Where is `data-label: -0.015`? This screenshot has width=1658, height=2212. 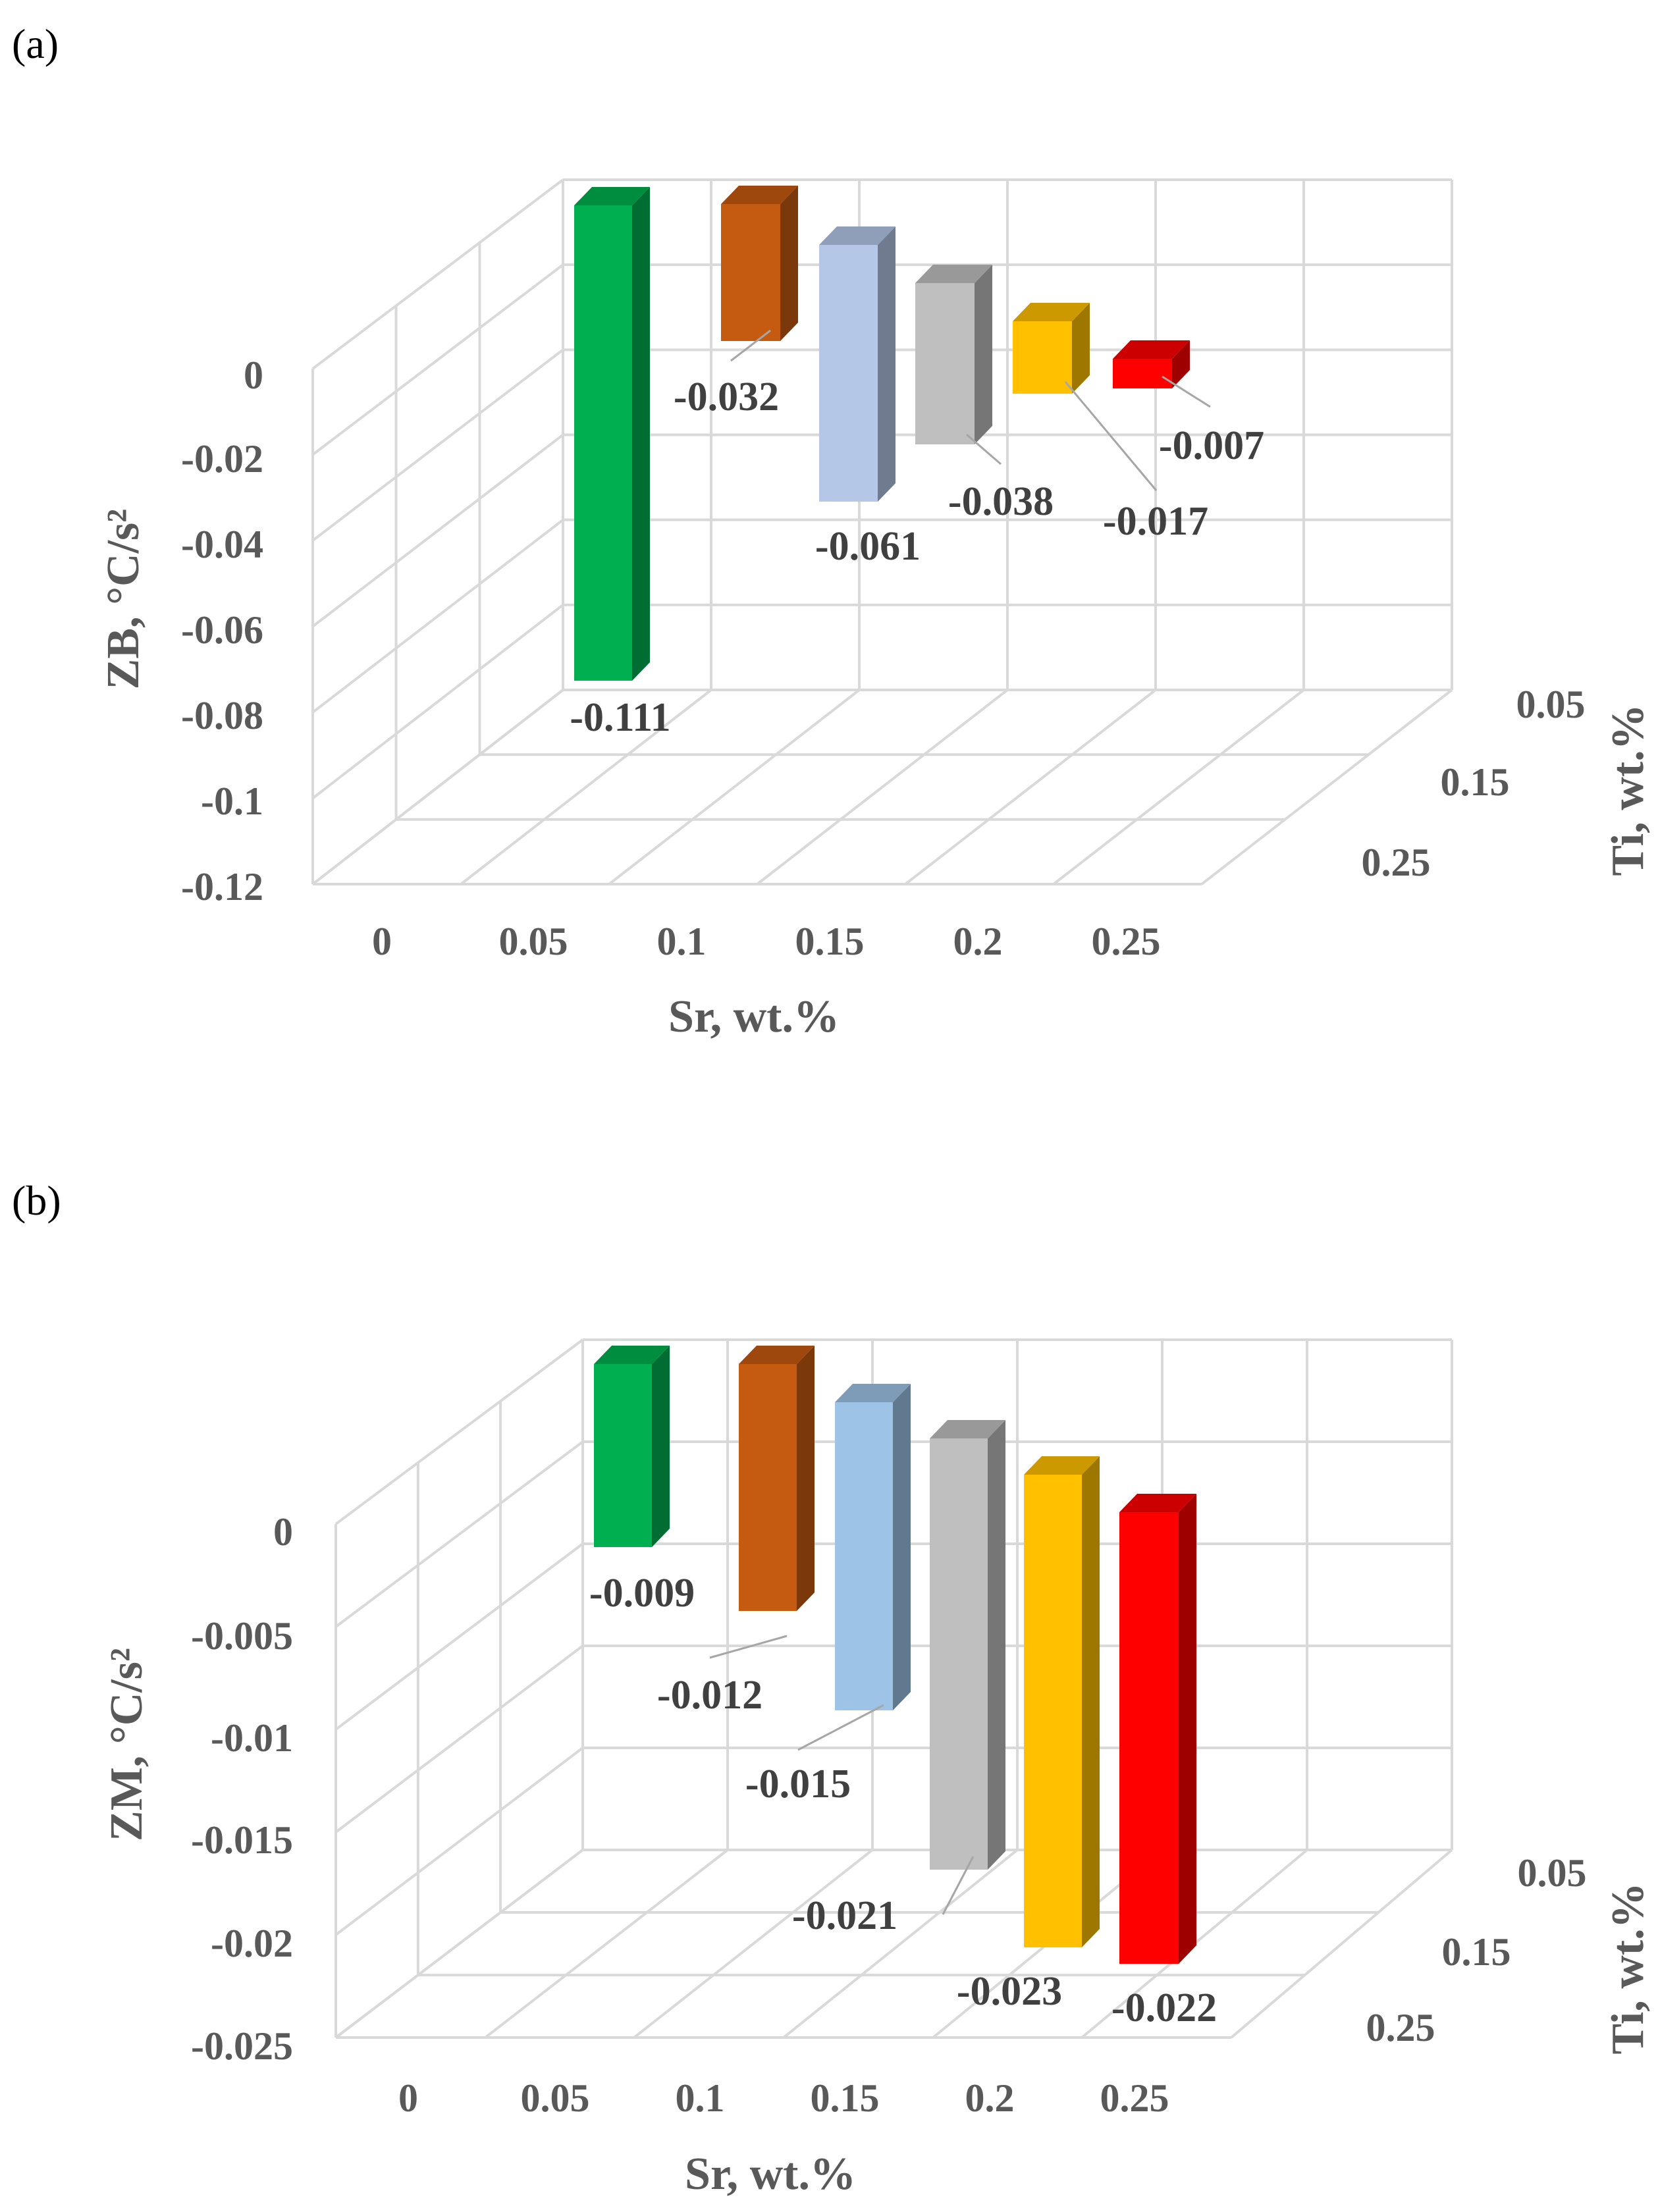
data-label: -0.015 is located at coordinates (798, 1784).